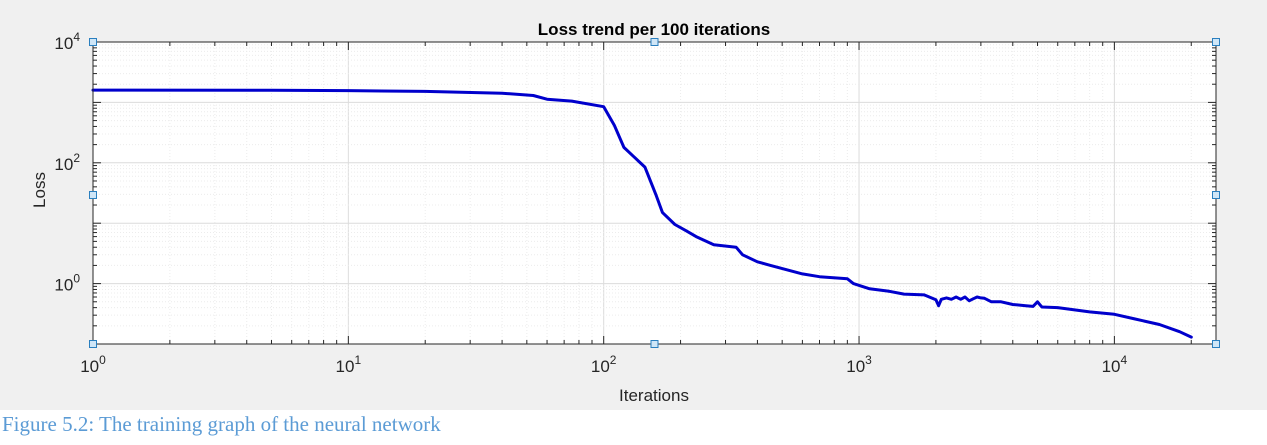 This screenshot has width=1267, height=445. What do you see at coordinates (93, 364) in the screenshot?
I see `x-tick-label: 10⁰` at bounding box center [93, 364].